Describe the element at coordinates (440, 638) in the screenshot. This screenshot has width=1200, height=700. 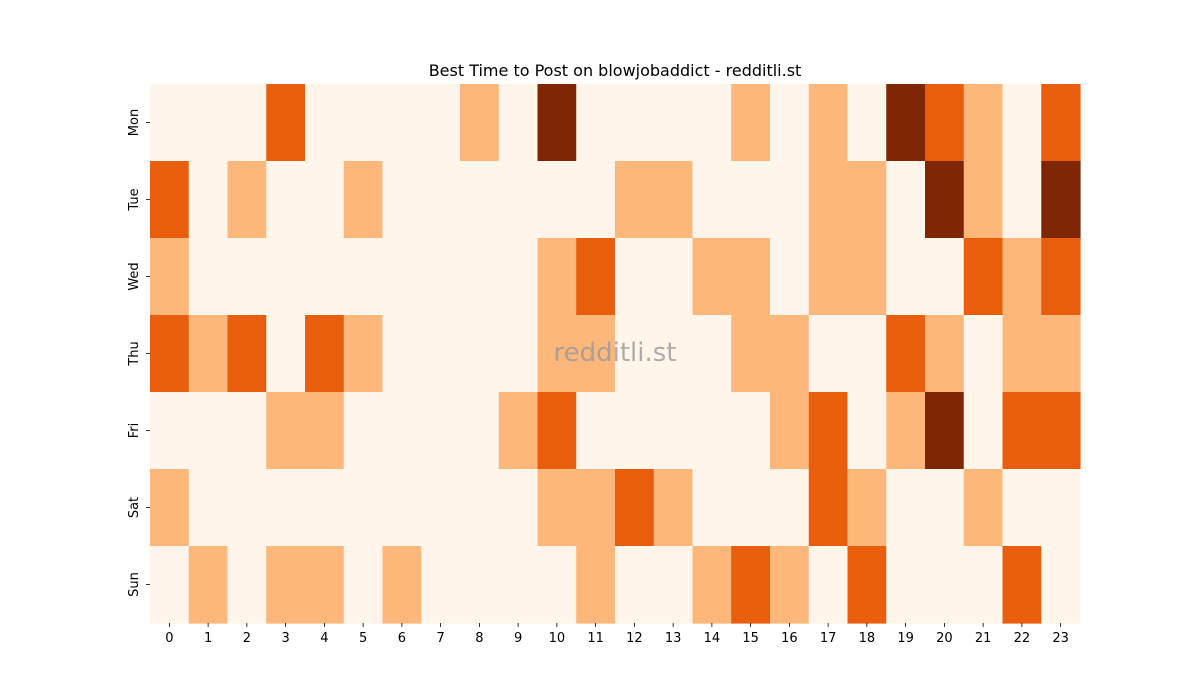
I see `x-tick-label: 7` at that location.